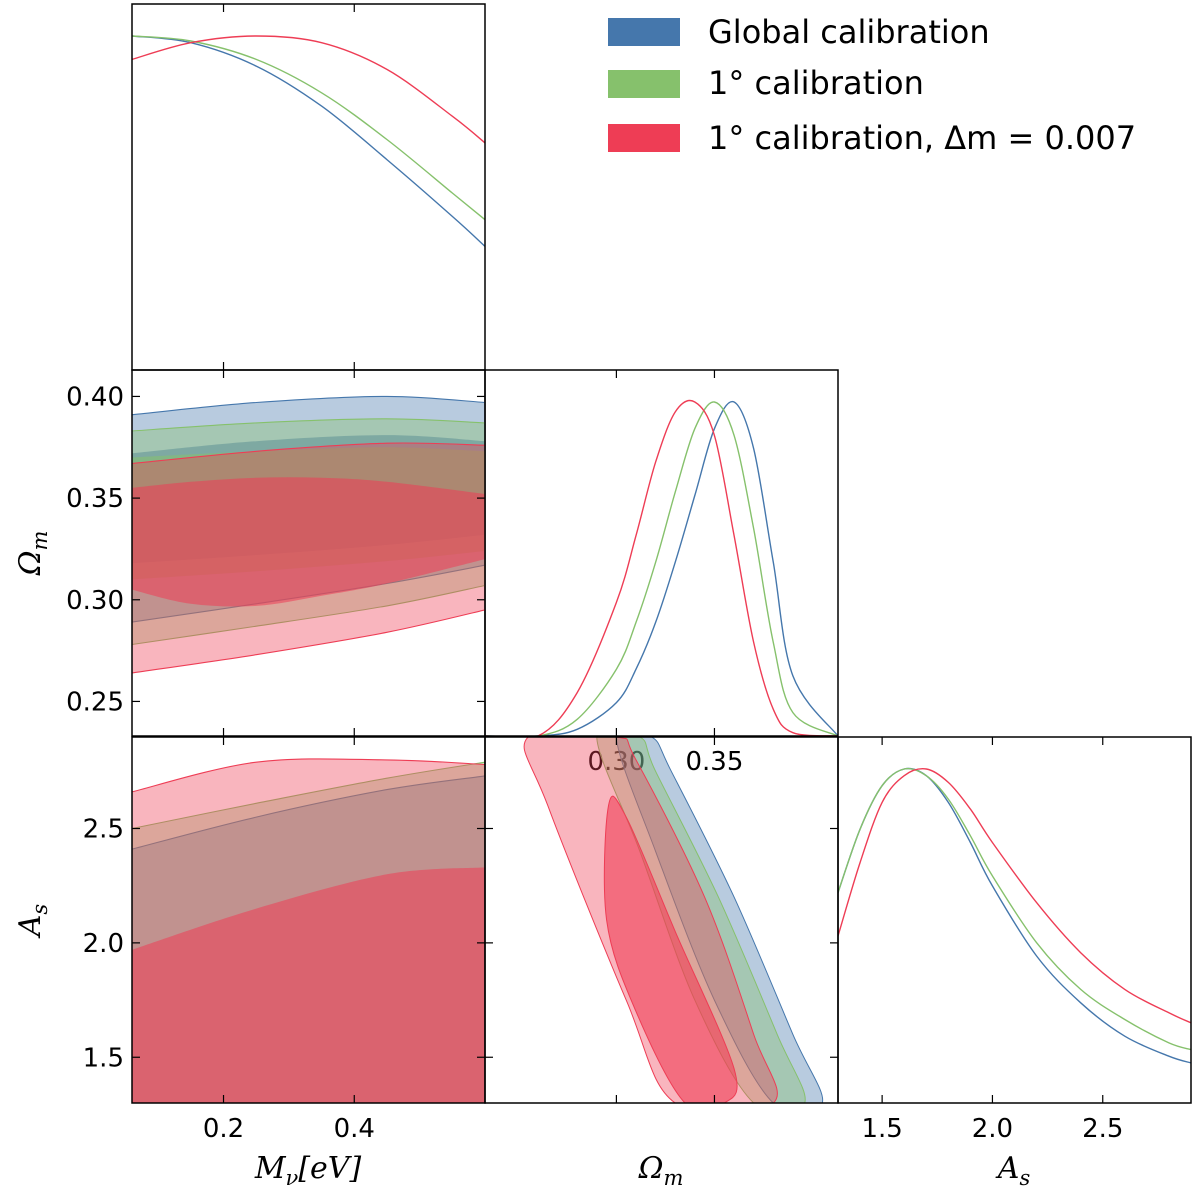 Image resolution: width=1200 pixels, height=1193 pixels. I want to click on frame-om-vs-mnu, so click(308, 553).